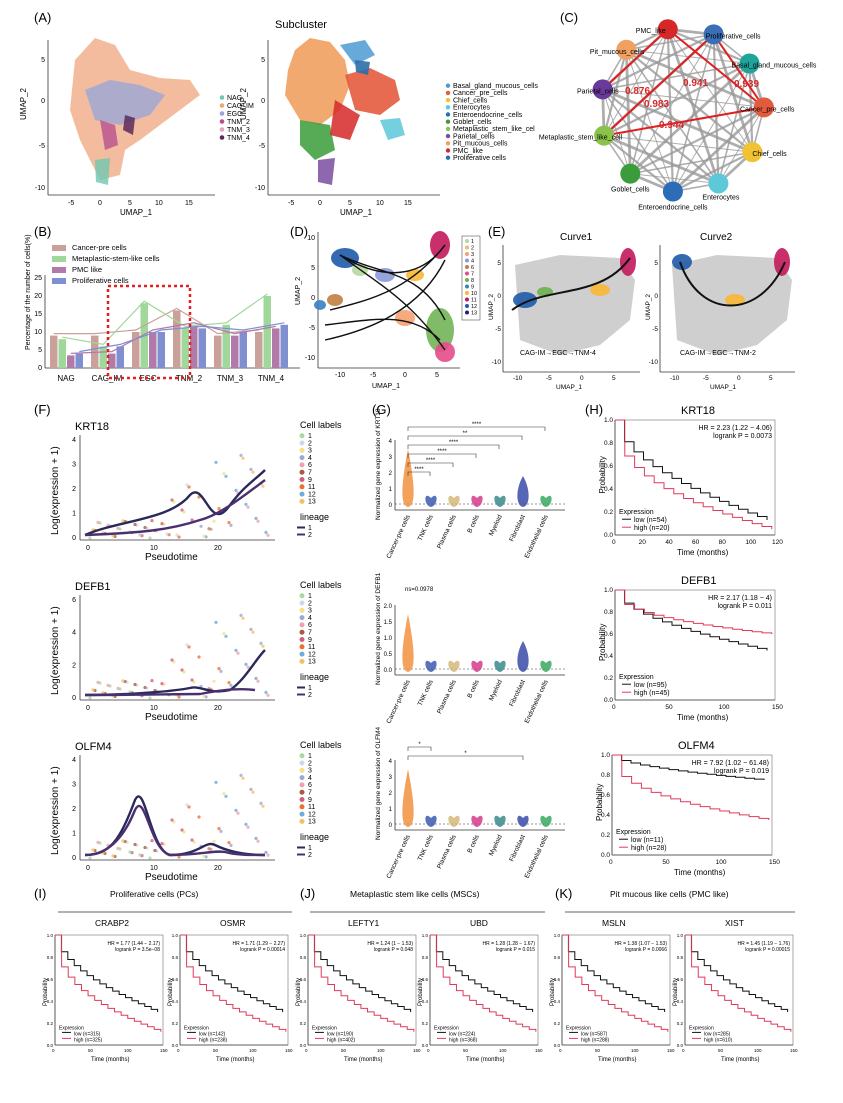 This screenshot has height=1103, width=843. Describe the element at coordinates (310, 771) in the screenshot. I see `cell-label-item: 3` at that location.